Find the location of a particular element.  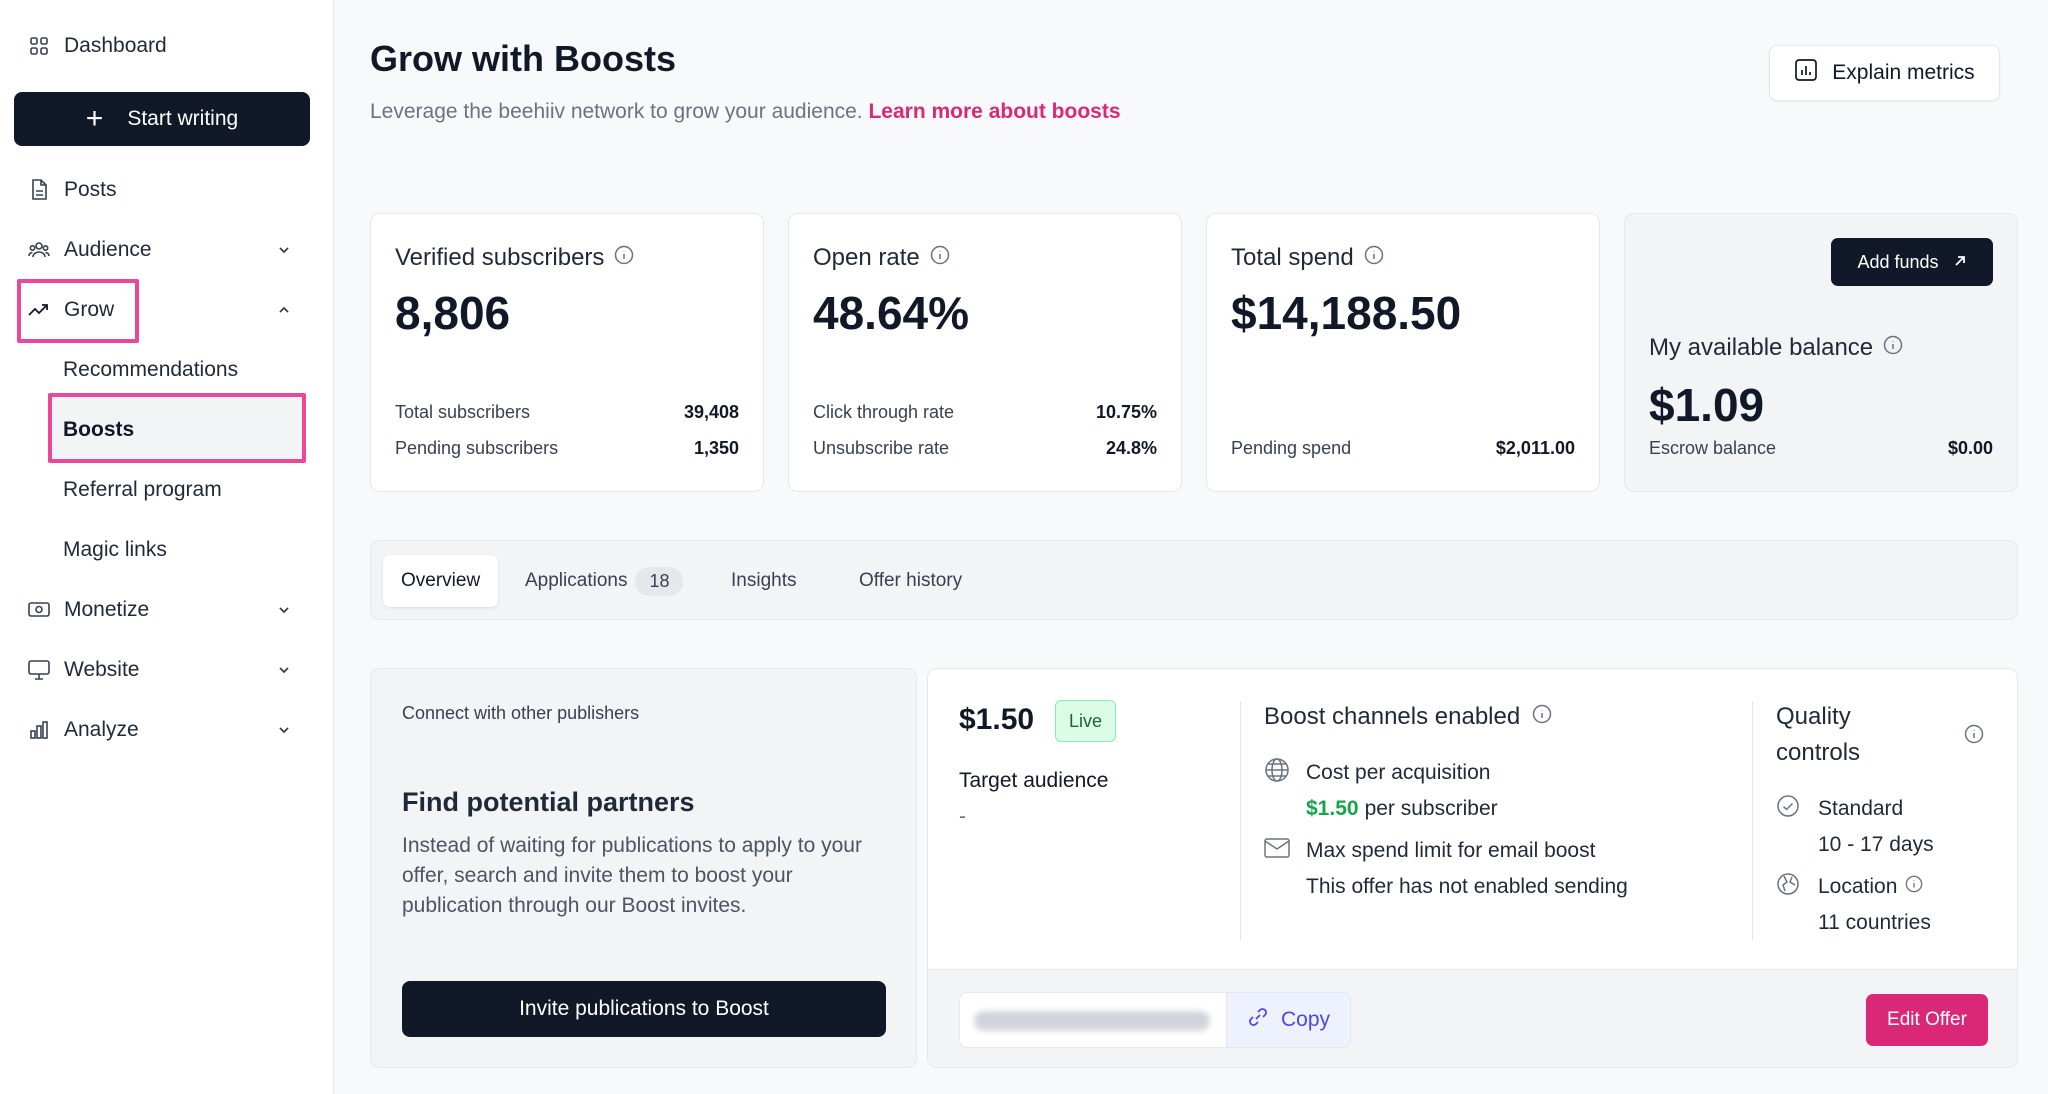

tab-offer-history: Offer history is located at coordinates (910, 581).